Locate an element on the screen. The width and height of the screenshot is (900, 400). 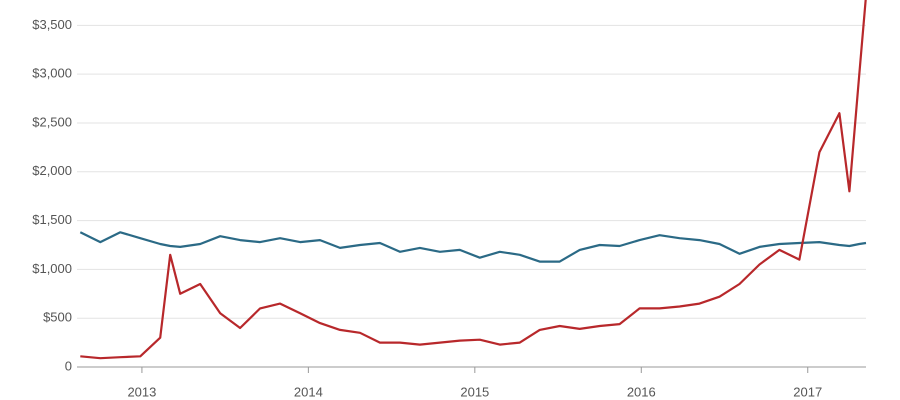
line-series is located at coordinates (473, 247).